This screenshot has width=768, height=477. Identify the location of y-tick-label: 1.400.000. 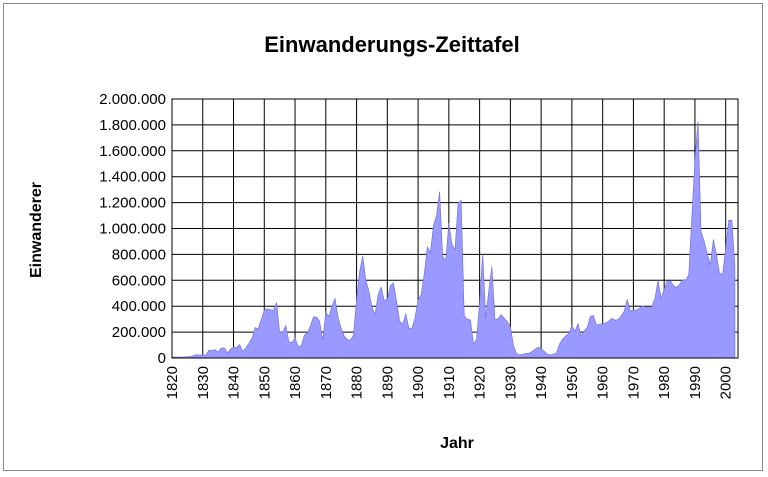
(132, 177).